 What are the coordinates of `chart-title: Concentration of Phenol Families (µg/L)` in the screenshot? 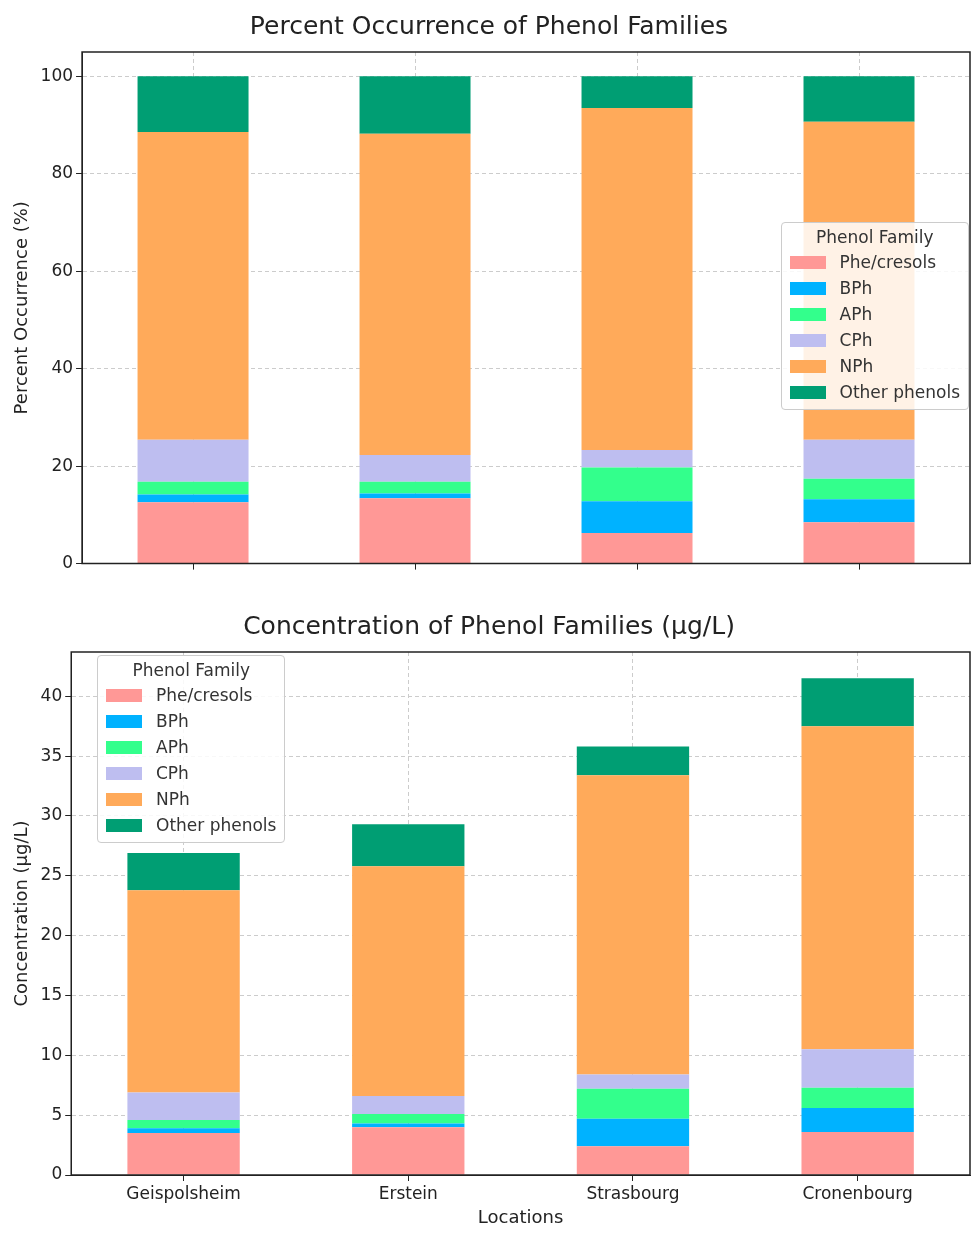 It's located at (489, 625).